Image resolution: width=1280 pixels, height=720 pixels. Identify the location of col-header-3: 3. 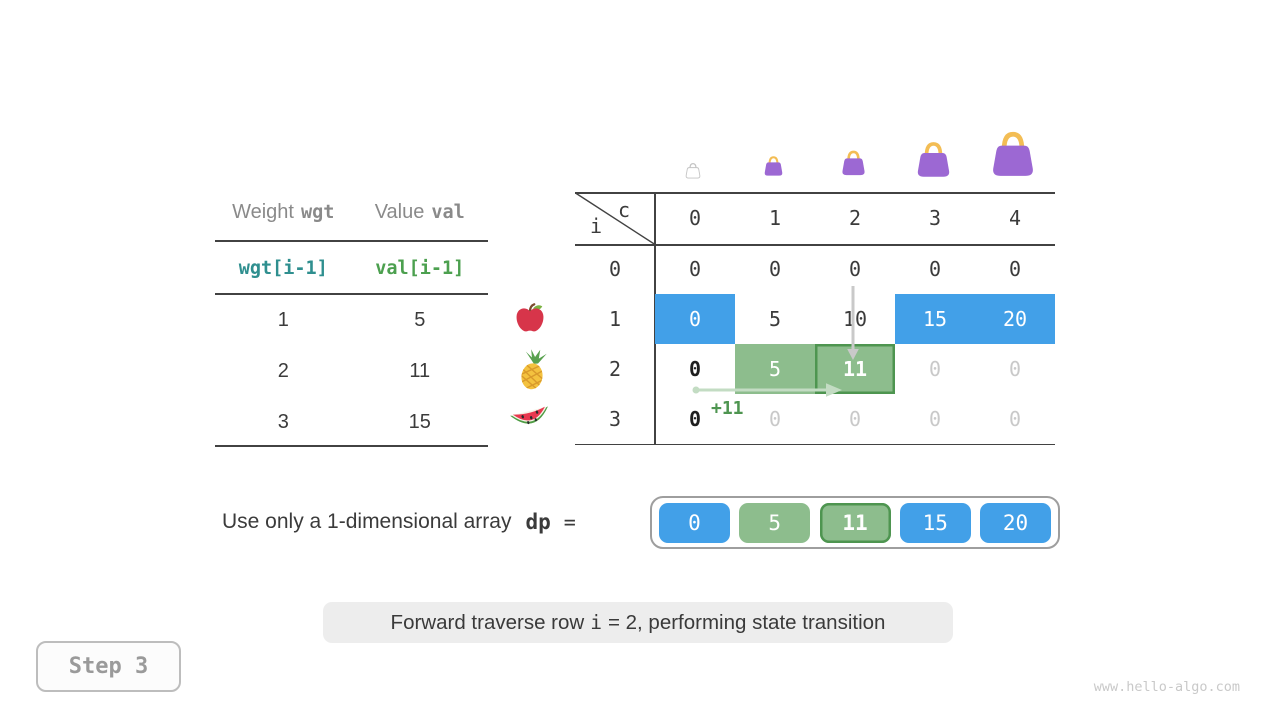
(935, 218).